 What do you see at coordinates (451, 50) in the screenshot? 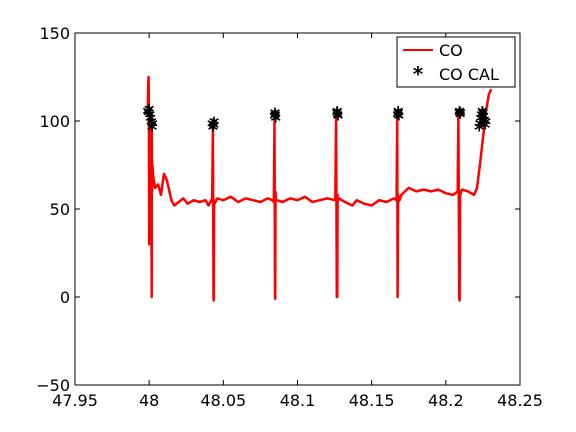
I see `legend-label: CO` at bounding box center [451, 50].